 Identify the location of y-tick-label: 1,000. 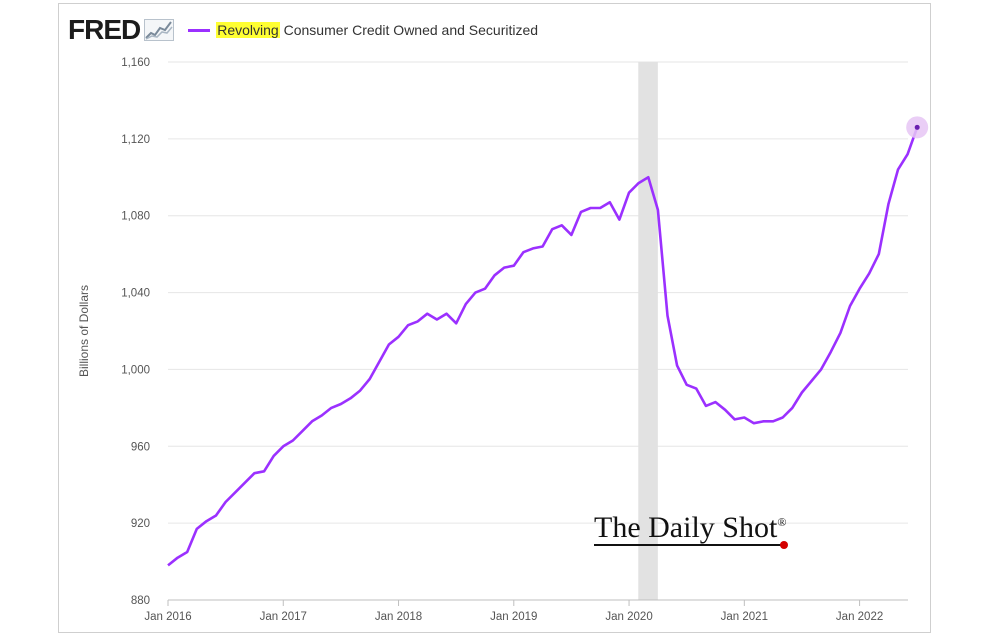
(135, 370).